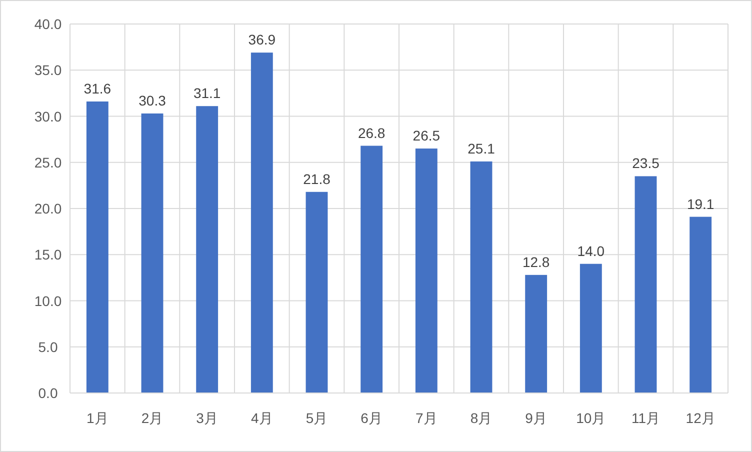 Image resolution: width=752 pixels, height=452 pixels. What do you see at coordinates (48, 116) in the screenshot?
I see `y-tick-label: 30.0` at bounding box center [48, 116].